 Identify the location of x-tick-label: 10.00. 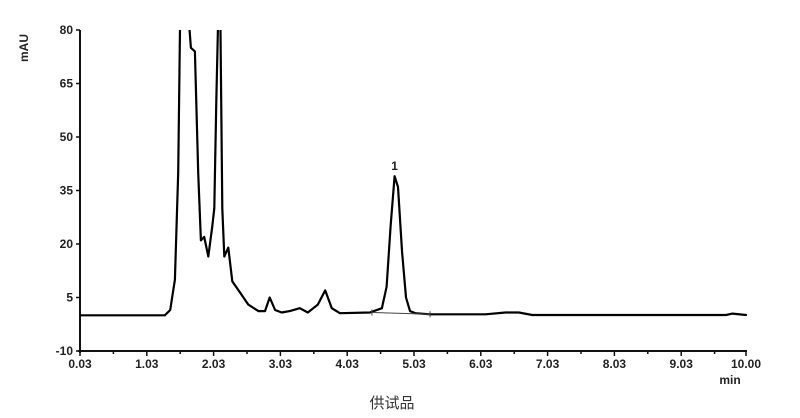
(746, 364).